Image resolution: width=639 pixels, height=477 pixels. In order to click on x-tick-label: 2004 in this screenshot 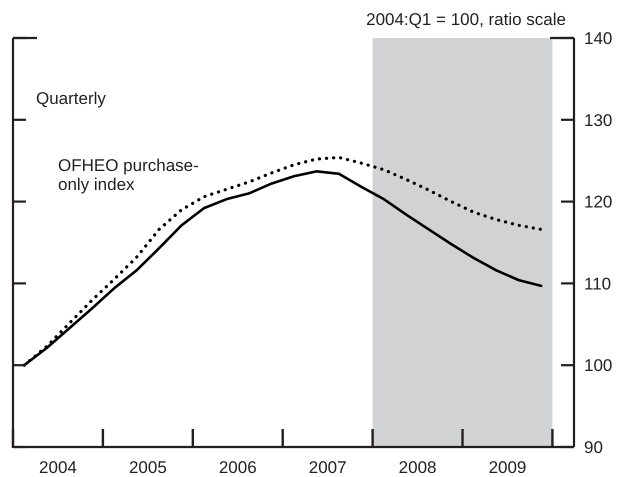, I will do `click(58, 467)`.